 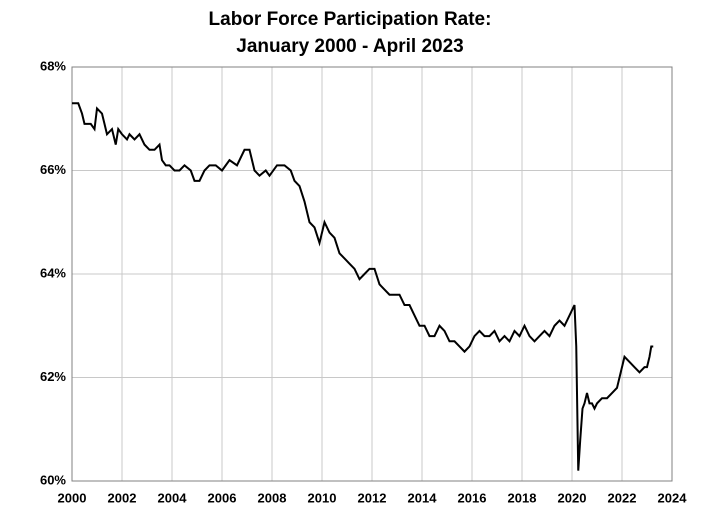 I want to click on chart-title: January 2000 - April 2023, so click(x=349, y=46).